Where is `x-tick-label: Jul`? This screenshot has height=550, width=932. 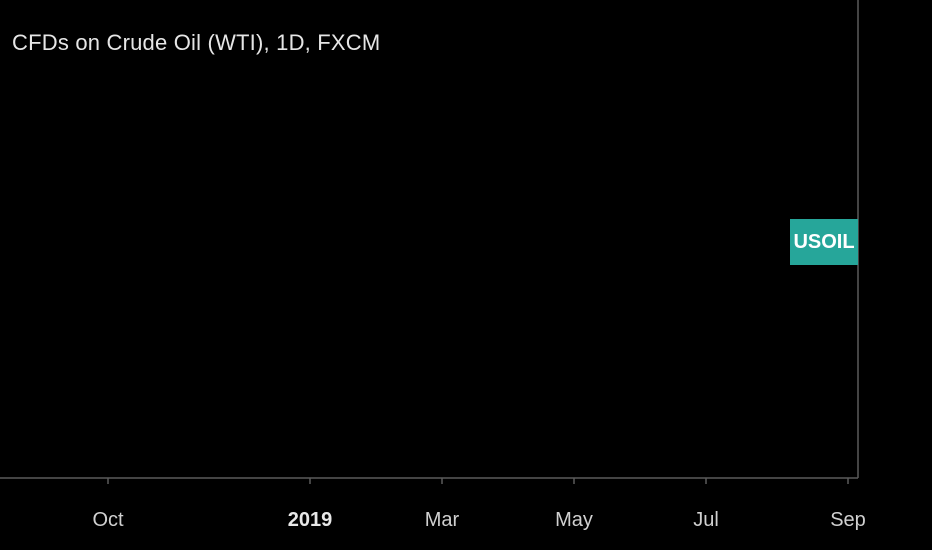 x-tick-label: Jul is located at coordinates (706, 520).